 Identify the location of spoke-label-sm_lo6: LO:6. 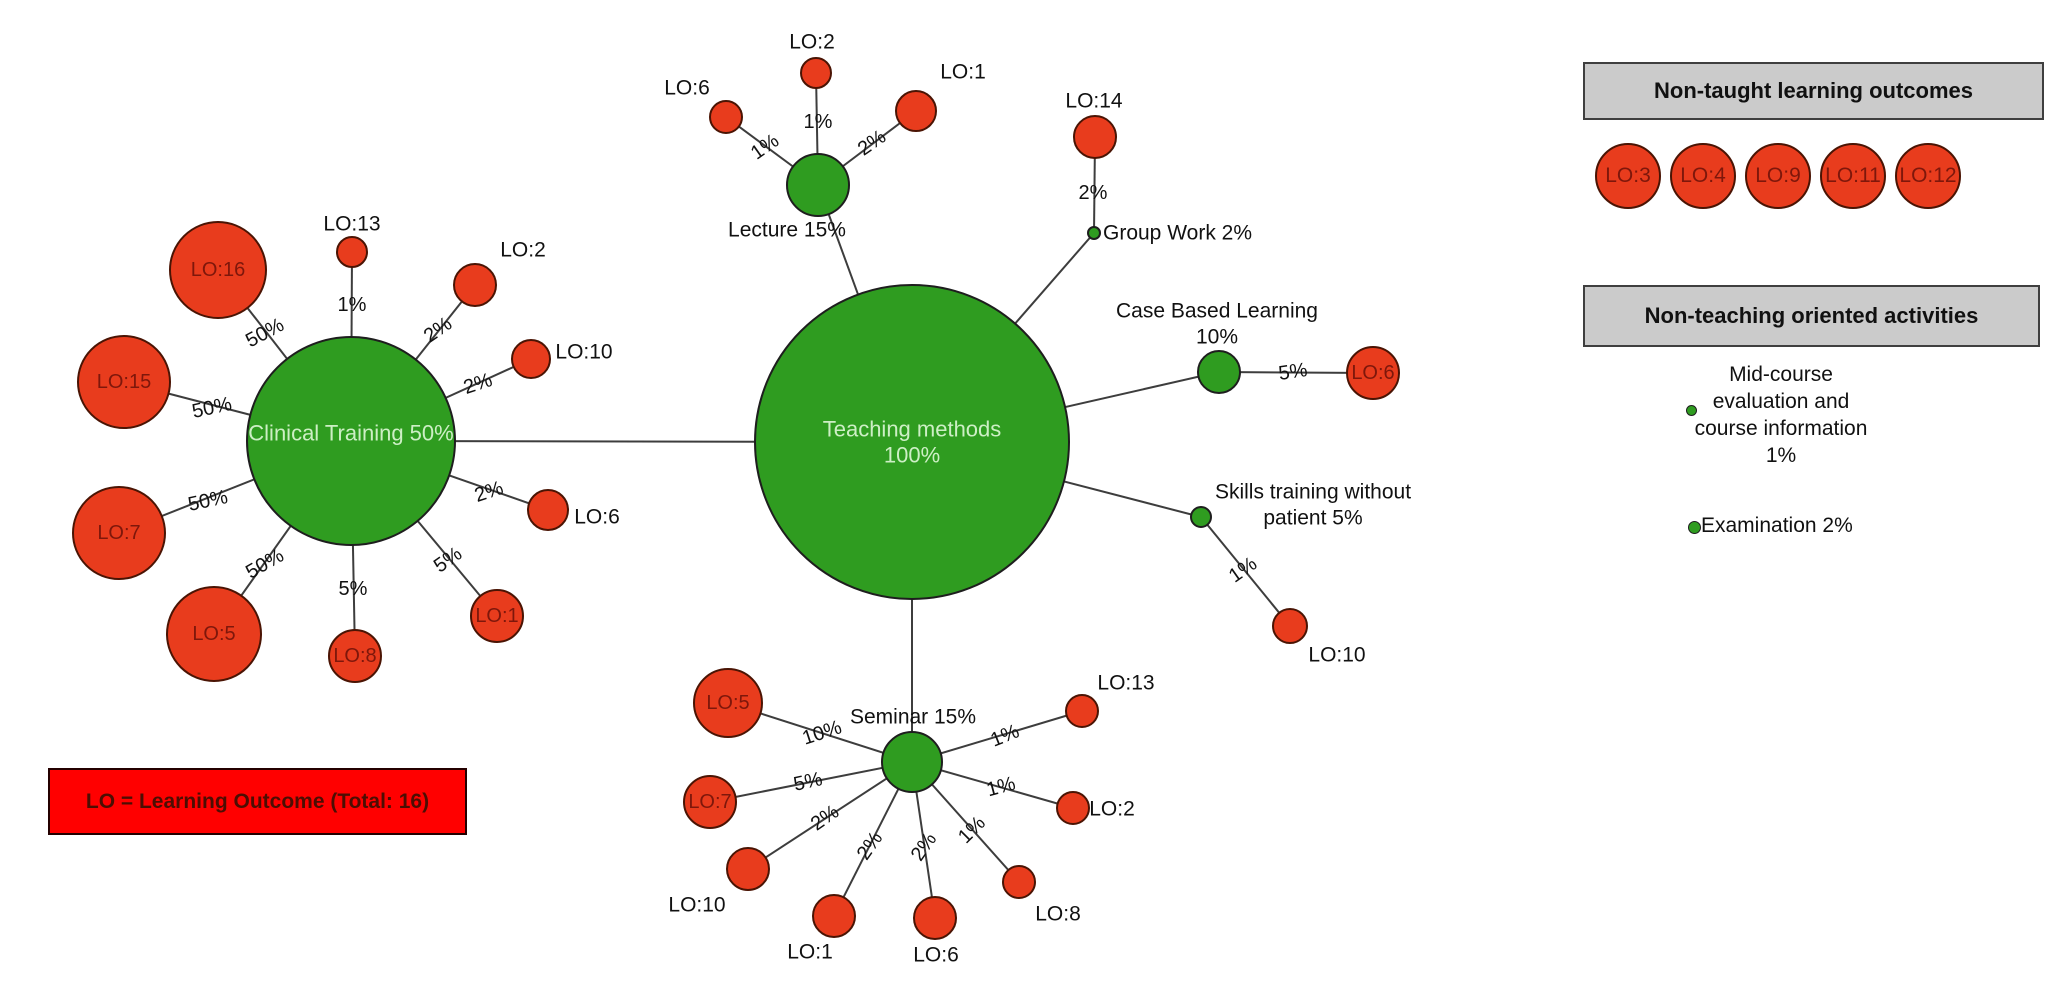
(936, 955).